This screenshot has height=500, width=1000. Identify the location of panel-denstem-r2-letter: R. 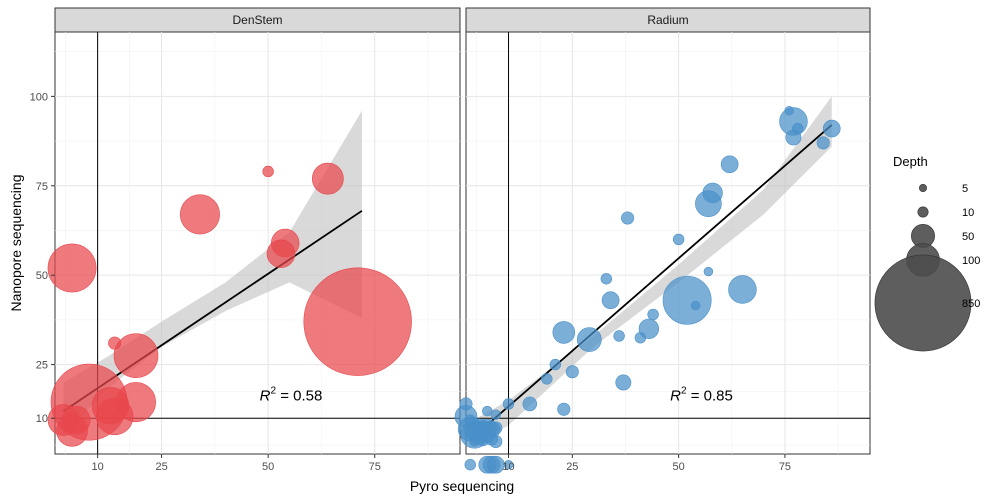
(265, 395).